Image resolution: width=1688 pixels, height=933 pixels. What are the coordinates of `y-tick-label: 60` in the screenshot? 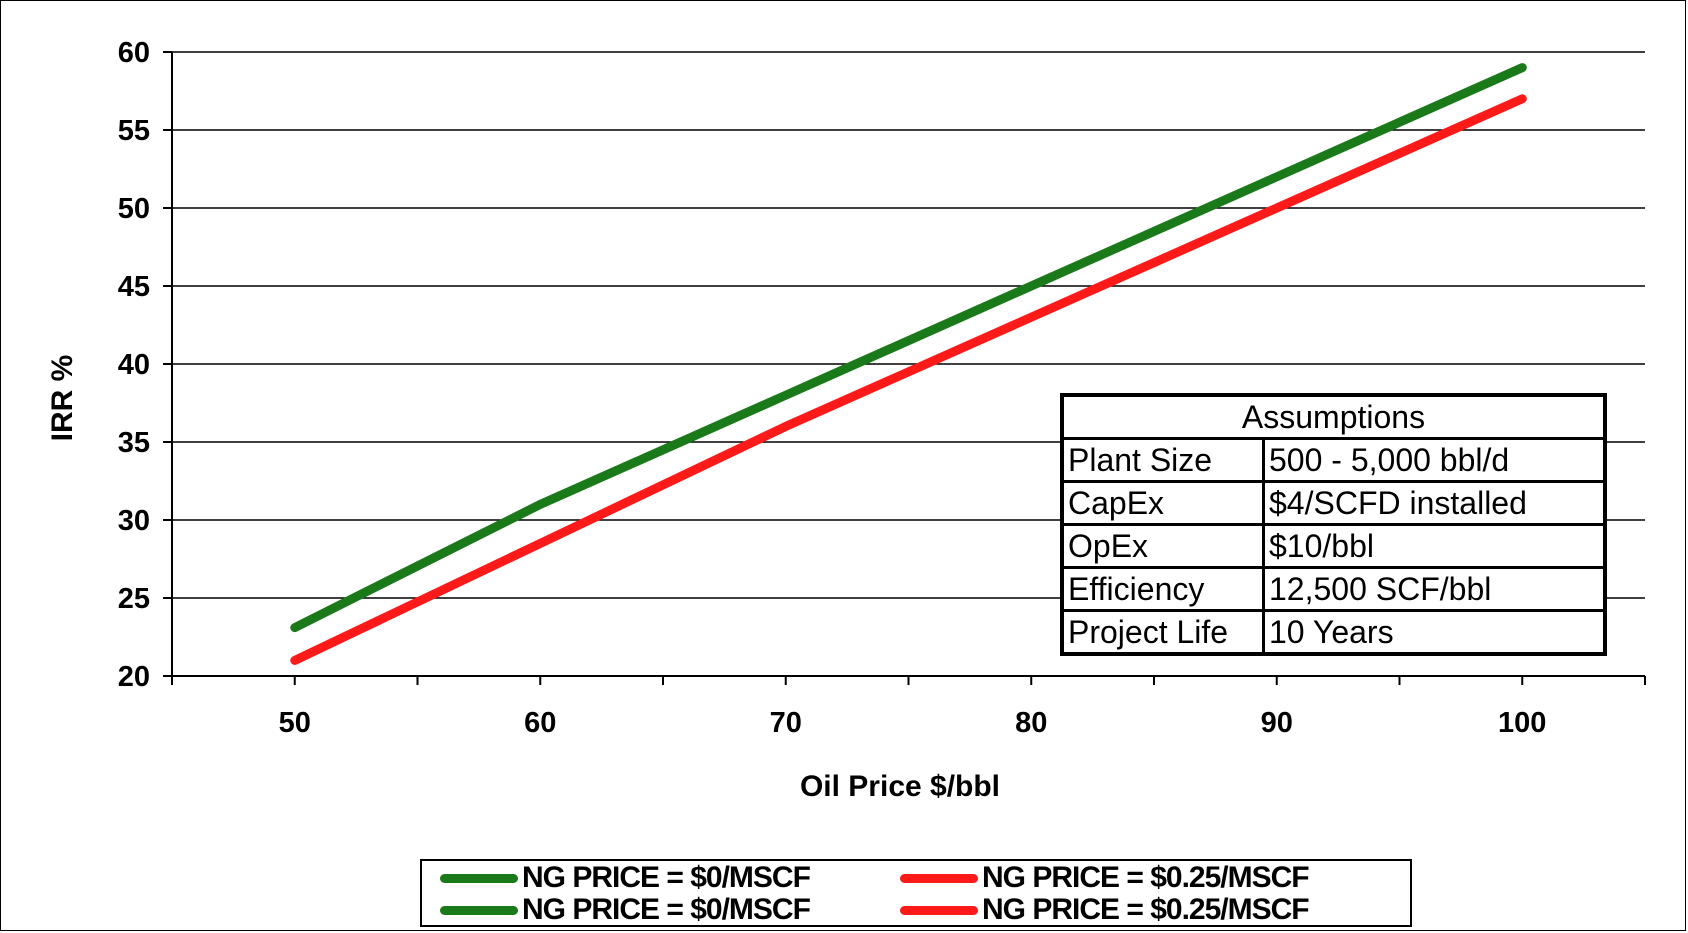 It's located at (134, 53).